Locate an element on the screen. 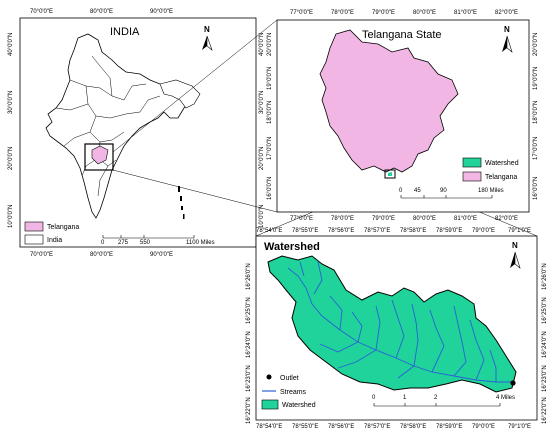 This screenshot has height=432, width=550. india-title: INDIA is located at coordinates (125, 32).